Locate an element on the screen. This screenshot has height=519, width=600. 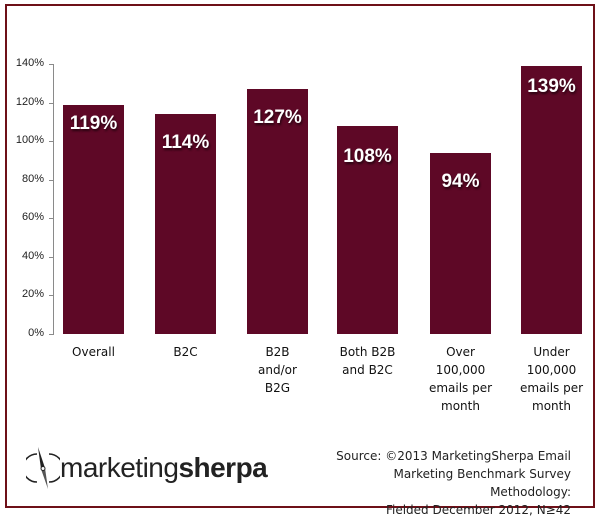
x-category-label: B2B and/or B2G is located at coordinates (278, 370).